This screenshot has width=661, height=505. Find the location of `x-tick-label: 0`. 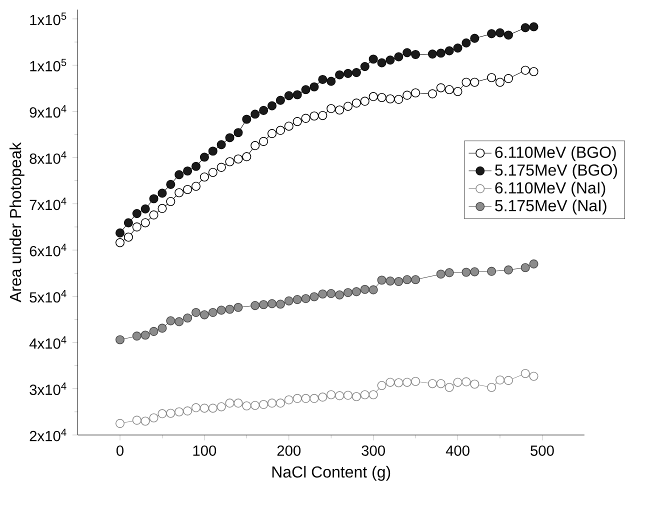

x-tick-label: 0 is located at coordinates (120, 450).